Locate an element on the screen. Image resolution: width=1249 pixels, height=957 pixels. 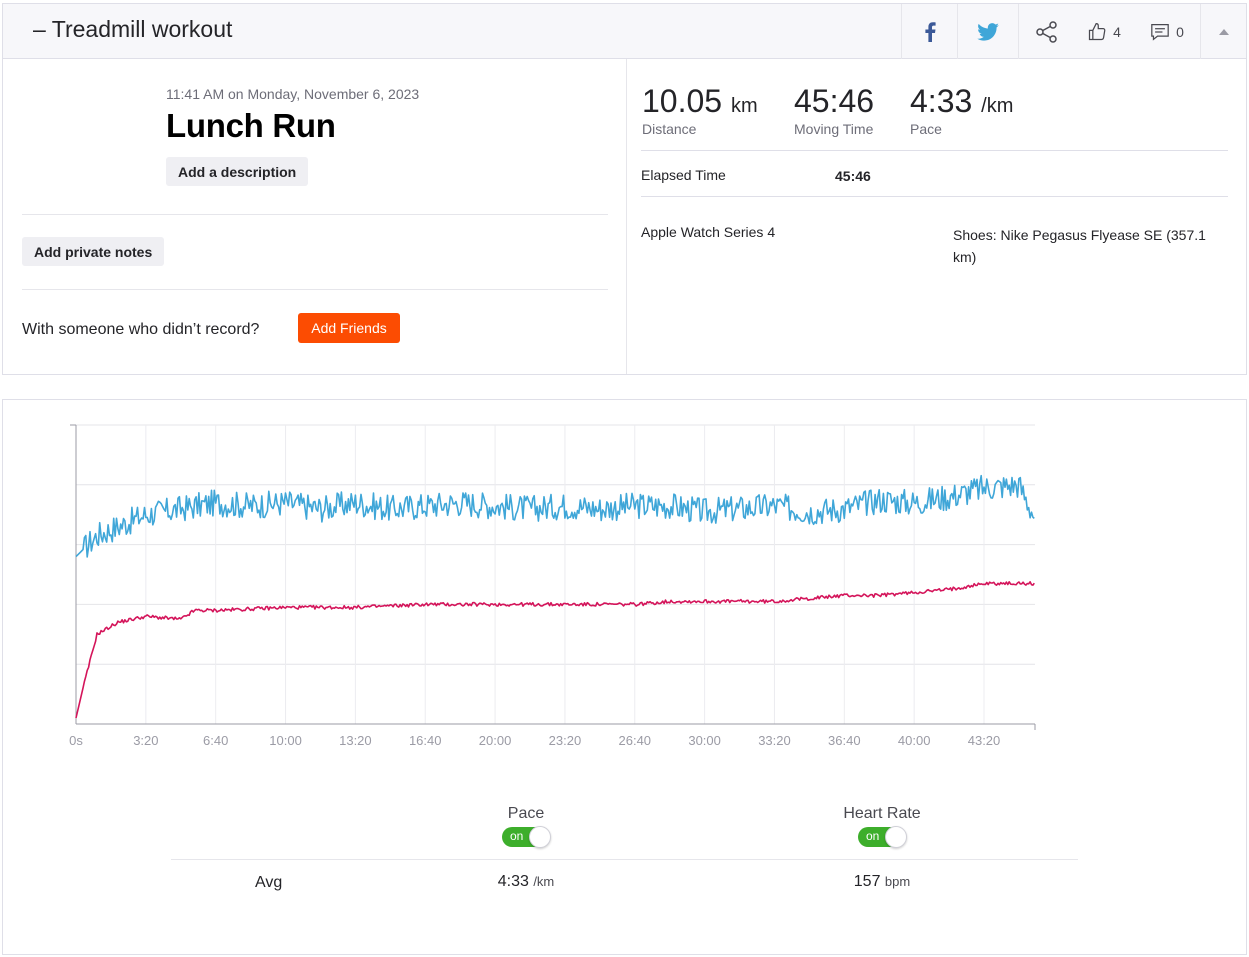
add-private-notes-button: Add private notes is located at coordinates (93, 251).